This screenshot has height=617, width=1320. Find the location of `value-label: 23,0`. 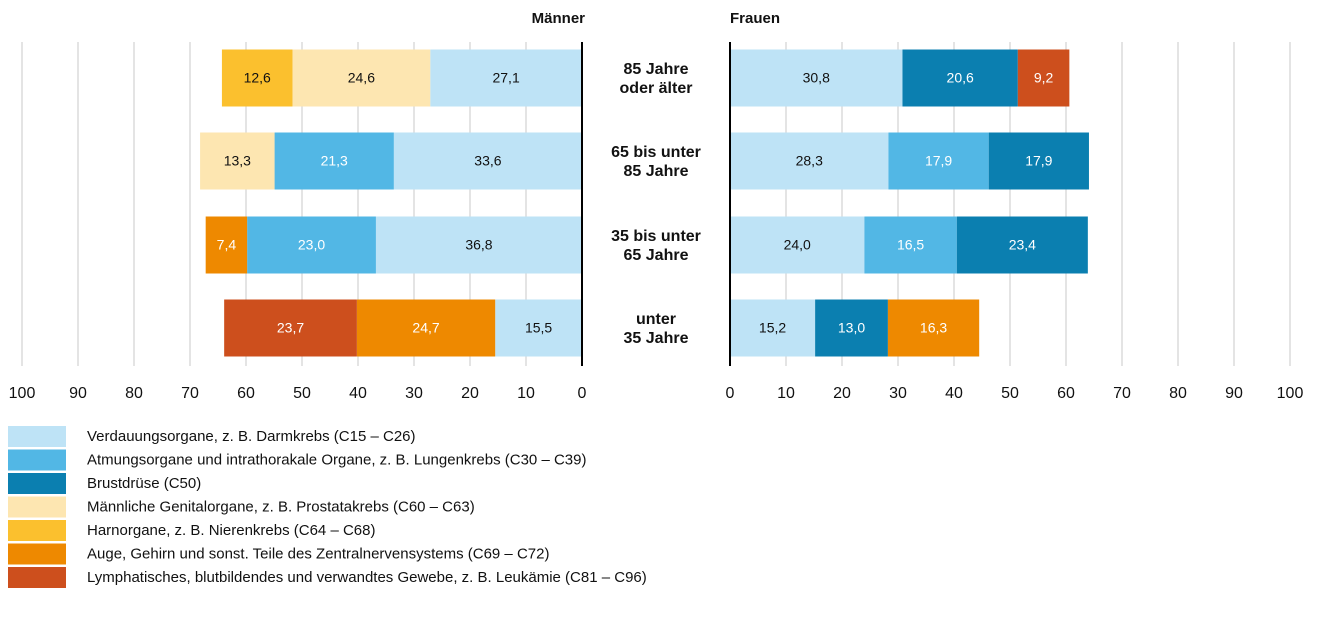

value-label: 23,0 is located at coordinates (311, 245).